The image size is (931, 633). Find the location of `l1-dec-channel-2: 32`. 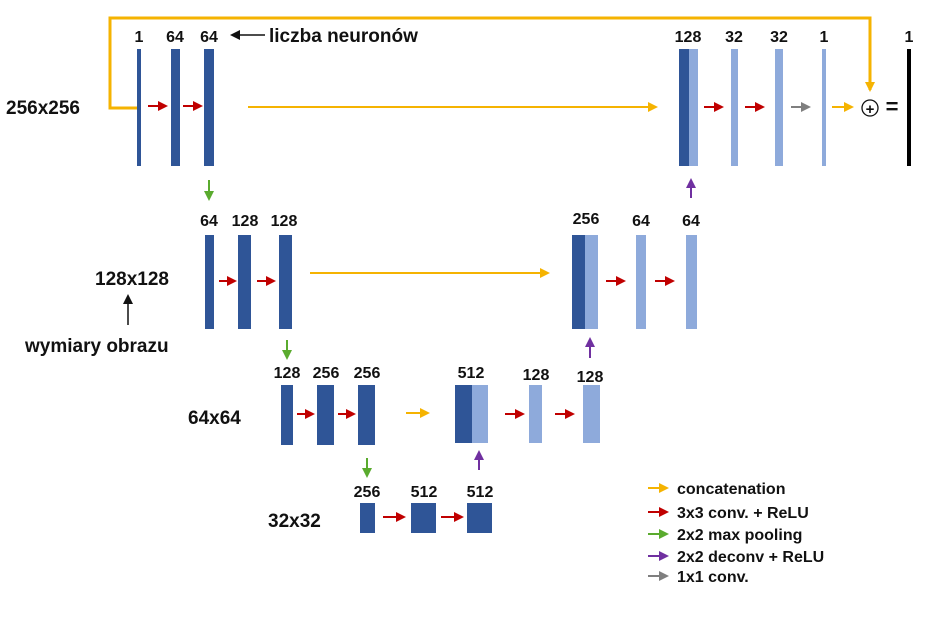

l1-dec-channel-2: 32 is located at coordinates (734, 37).